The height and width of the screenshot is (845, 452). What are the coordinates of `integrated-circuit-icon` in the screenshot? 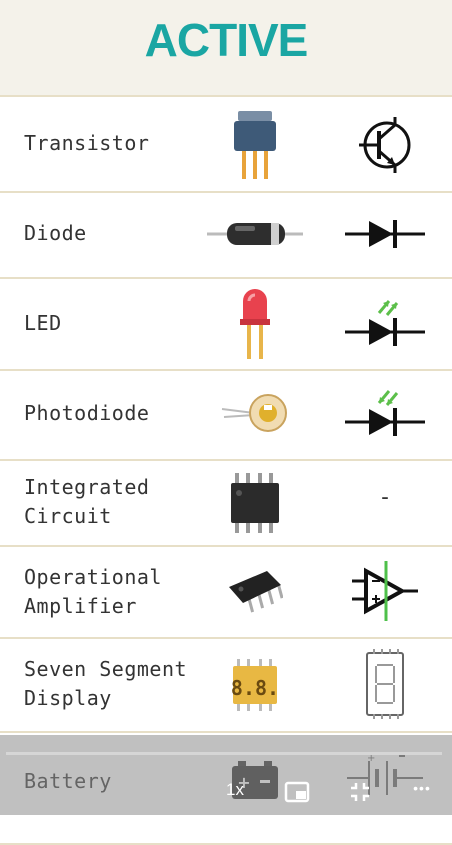 It's located at (255, 503).